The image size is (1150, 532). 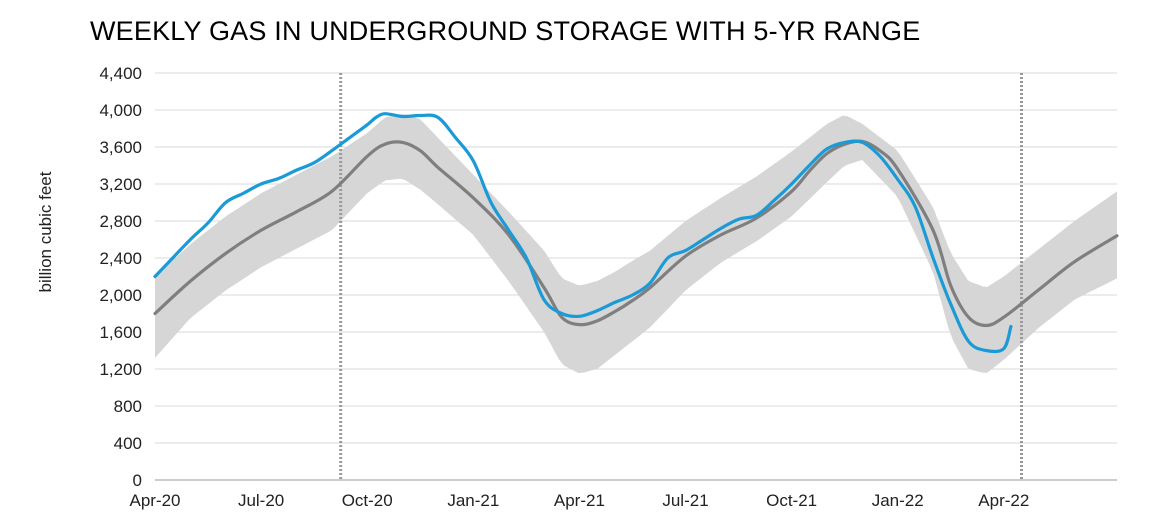 What do you see at coordinates (473, 500) in the screenshot?
I see `x-tick-label: Jan-21` at bounding box center [473, 500].